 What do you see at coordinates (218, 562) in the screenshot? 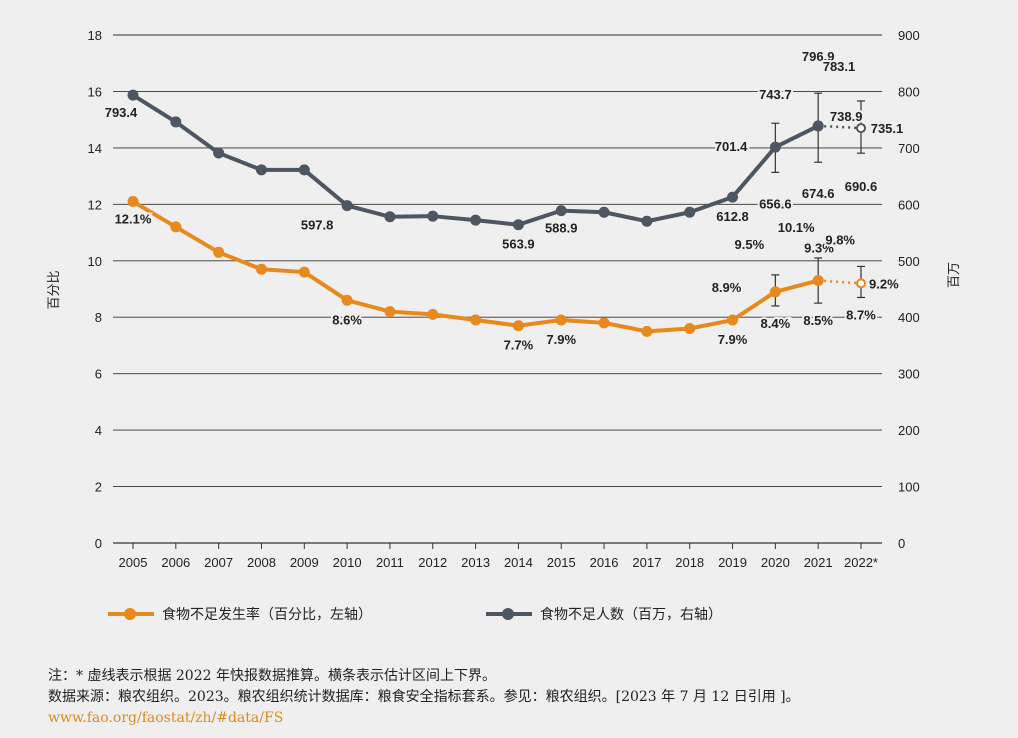
I see `x-tick-label: 2007` at bounding box center [218, 562].